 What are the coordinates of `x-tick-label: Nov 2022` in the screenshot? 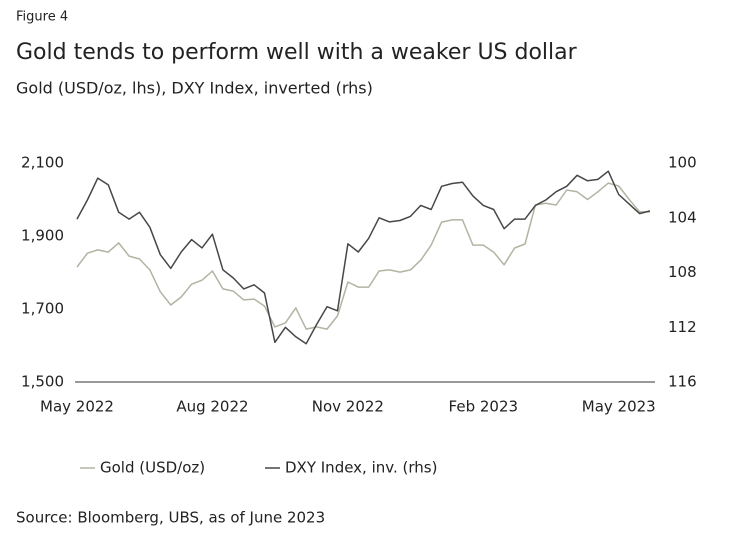 It's located at (348, 407).